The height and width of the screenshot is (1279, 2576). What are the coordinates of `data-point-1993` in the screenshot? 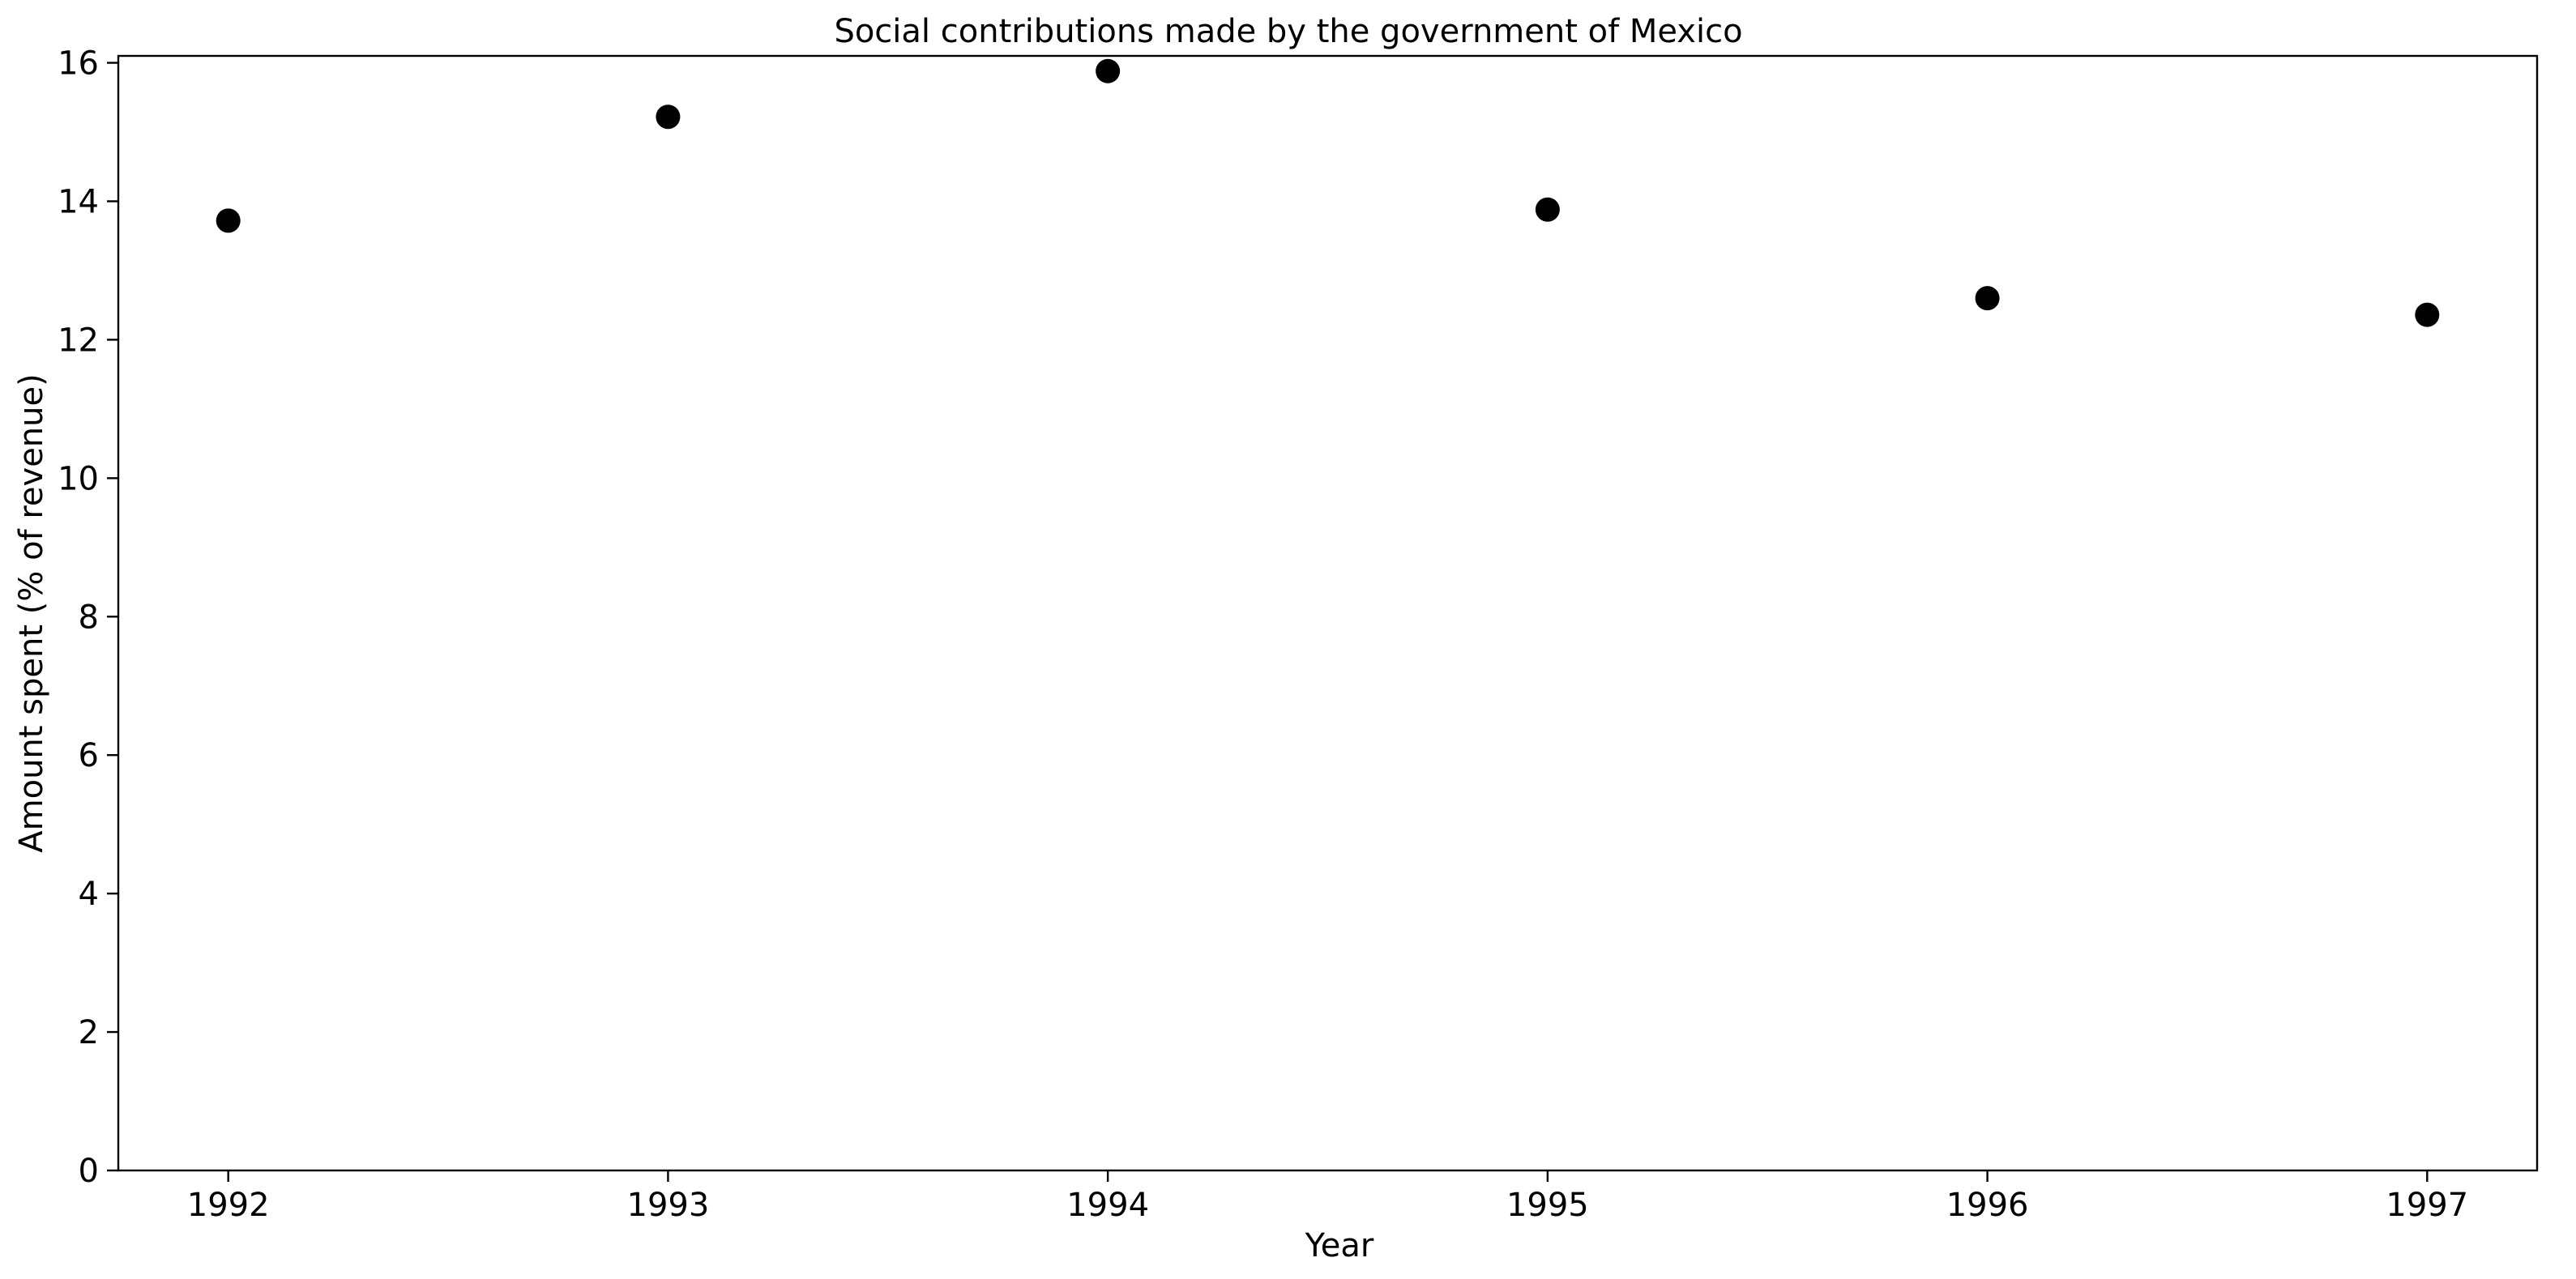 It's located at (668, 117).